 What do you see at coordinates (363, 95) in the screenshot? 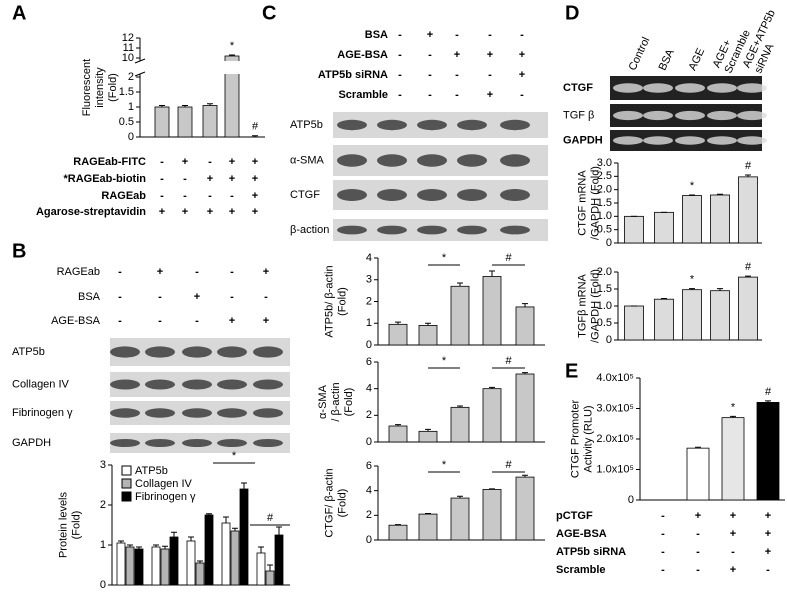
I see `condition-name: Scramble` at bounding box center [363, 95].